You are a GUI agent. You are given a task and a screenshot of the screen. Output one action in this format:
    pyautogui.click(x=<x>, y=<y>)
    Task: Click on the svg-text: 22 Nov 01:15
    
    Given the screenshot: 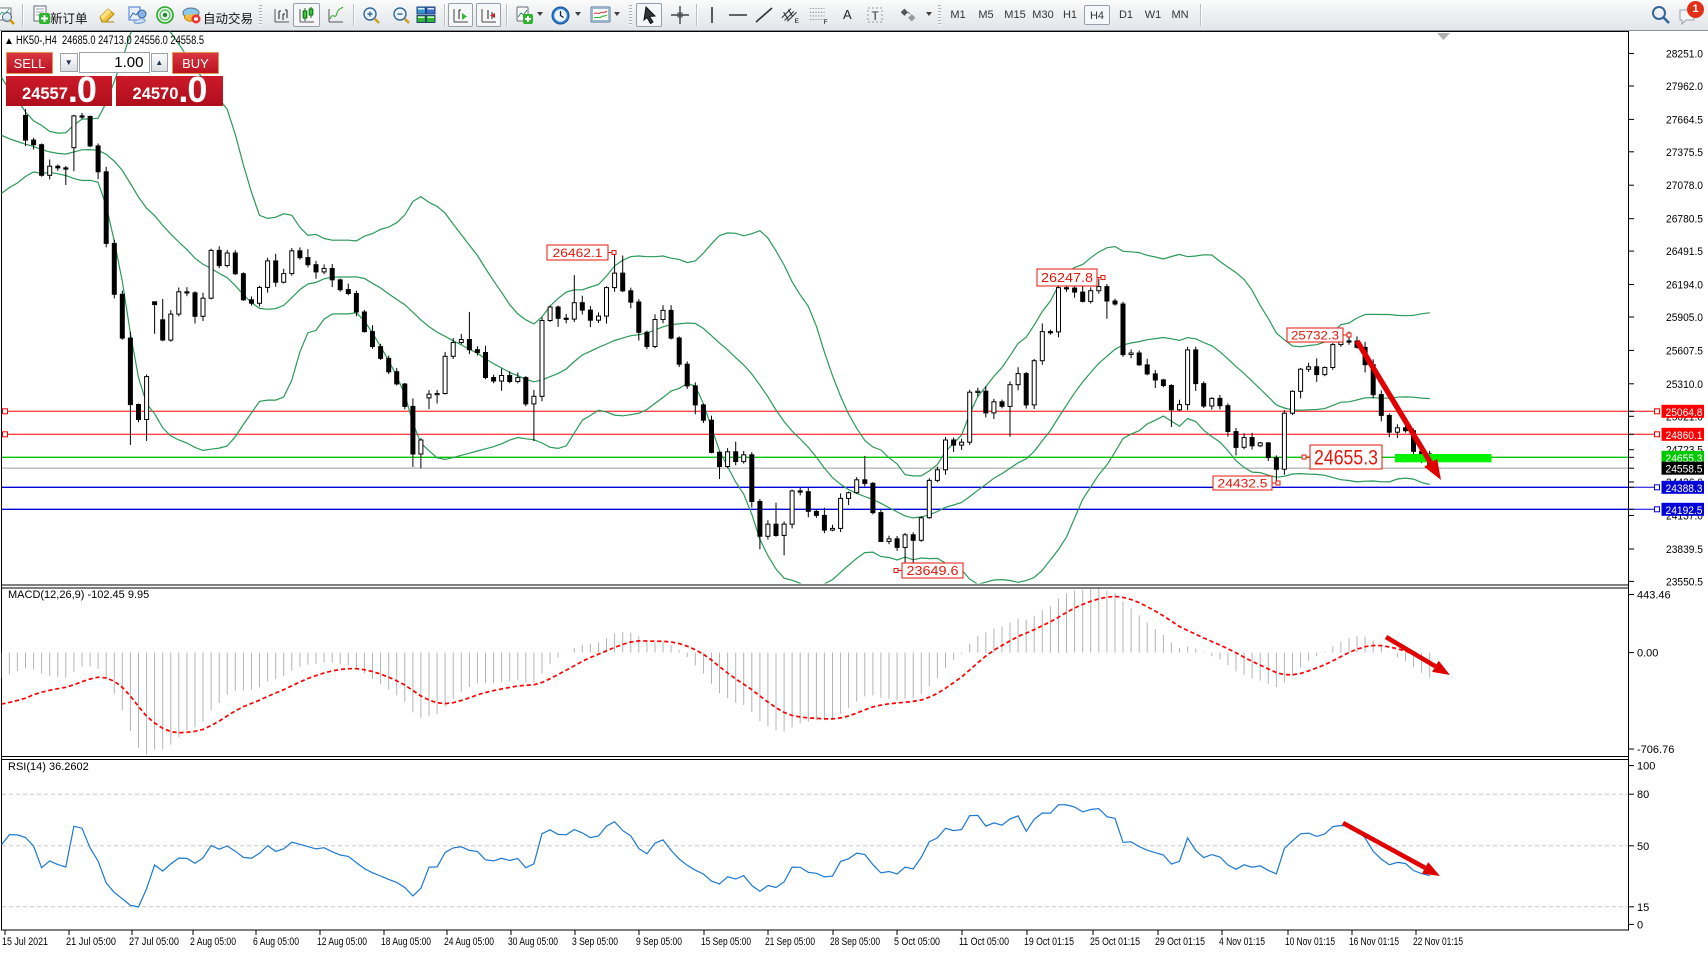 What is the action you would take?
    pyautogui.click(x=1438, y=942)
    